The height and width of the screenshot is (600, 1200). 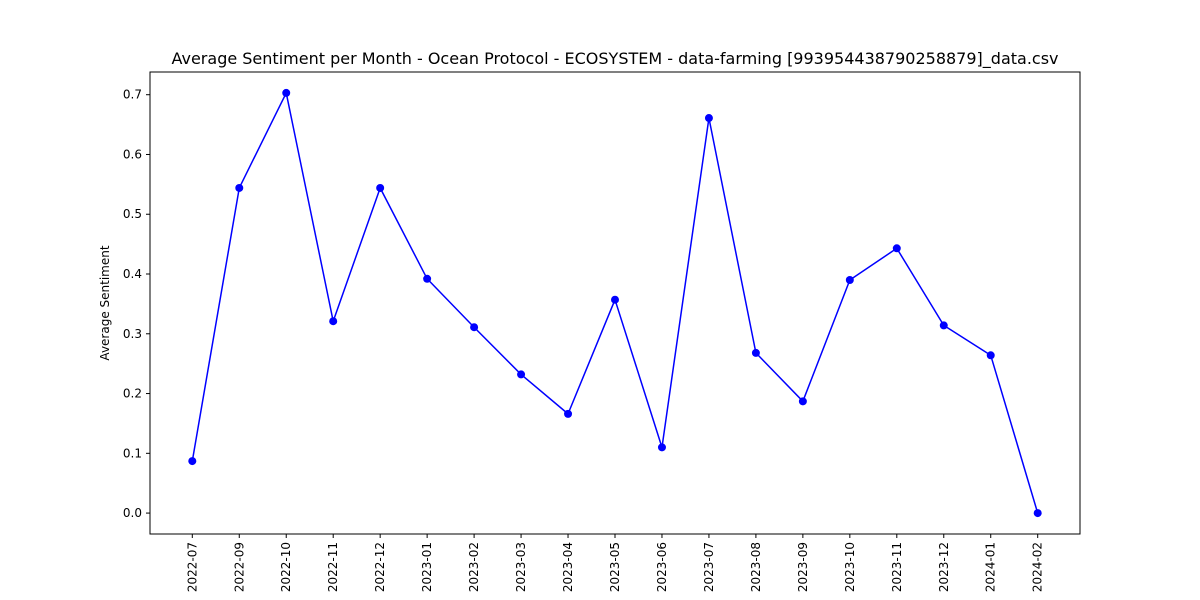 What do you see at coordinates (709, 567) in the screenshot?
I see `x-tick-label: 2023-07` at bounding box center [709, 567].